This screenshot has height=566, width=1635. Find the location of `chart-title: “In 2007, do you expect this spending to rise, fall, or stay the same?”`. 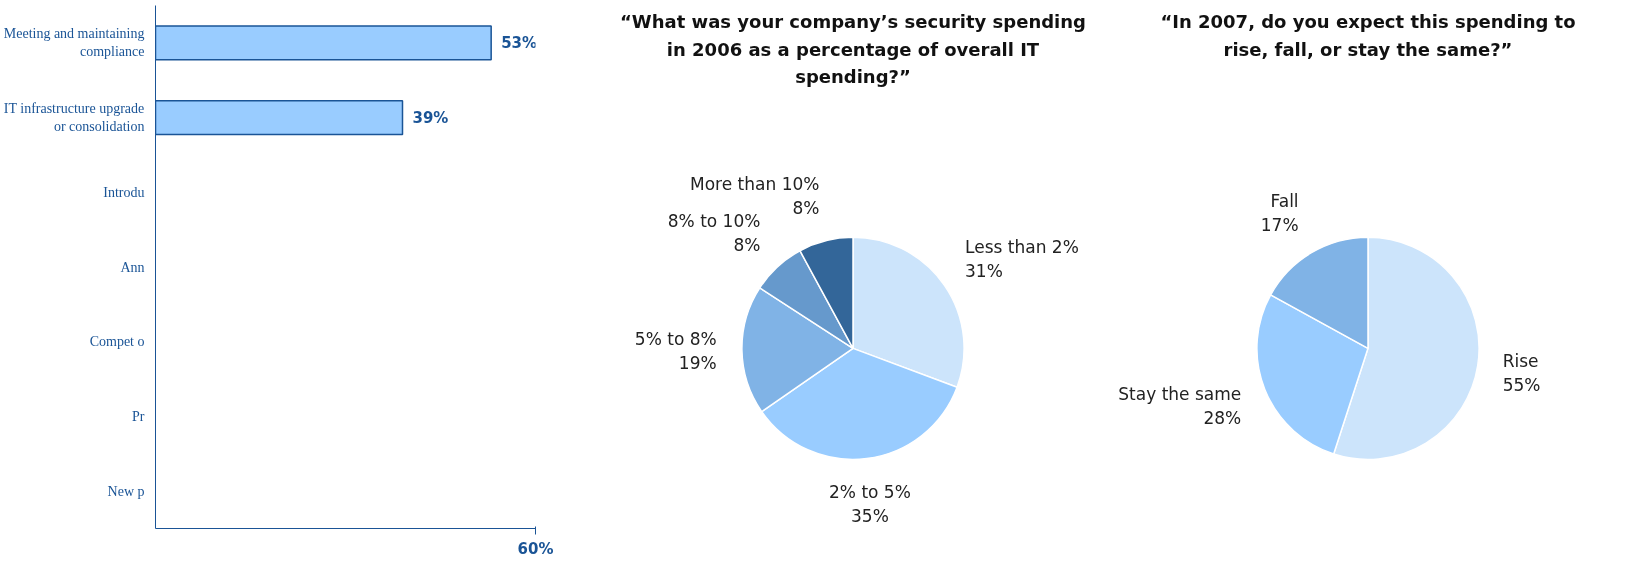

chart-title: “In 2007, do you expect this spending to rise, fall, or stay the same?” is located at coordinates (1368, 35).